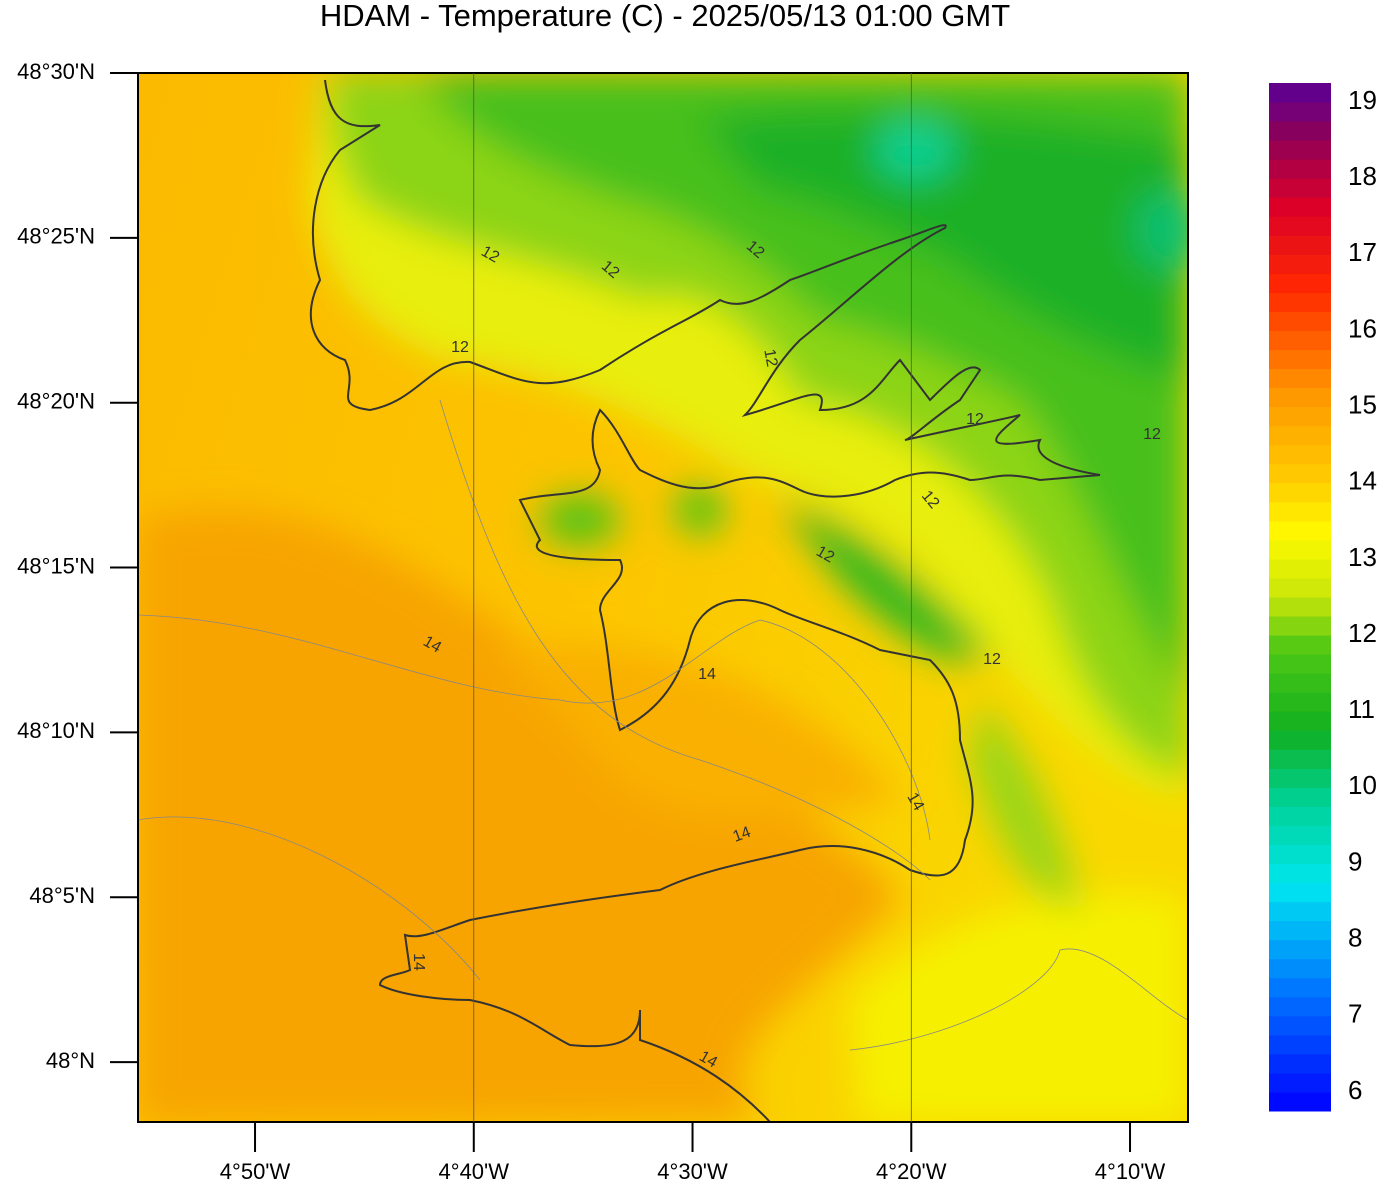 This screenshot has height=1193, width=1381. I want to click on colorbar-label: 7, so click(1355, 1014).